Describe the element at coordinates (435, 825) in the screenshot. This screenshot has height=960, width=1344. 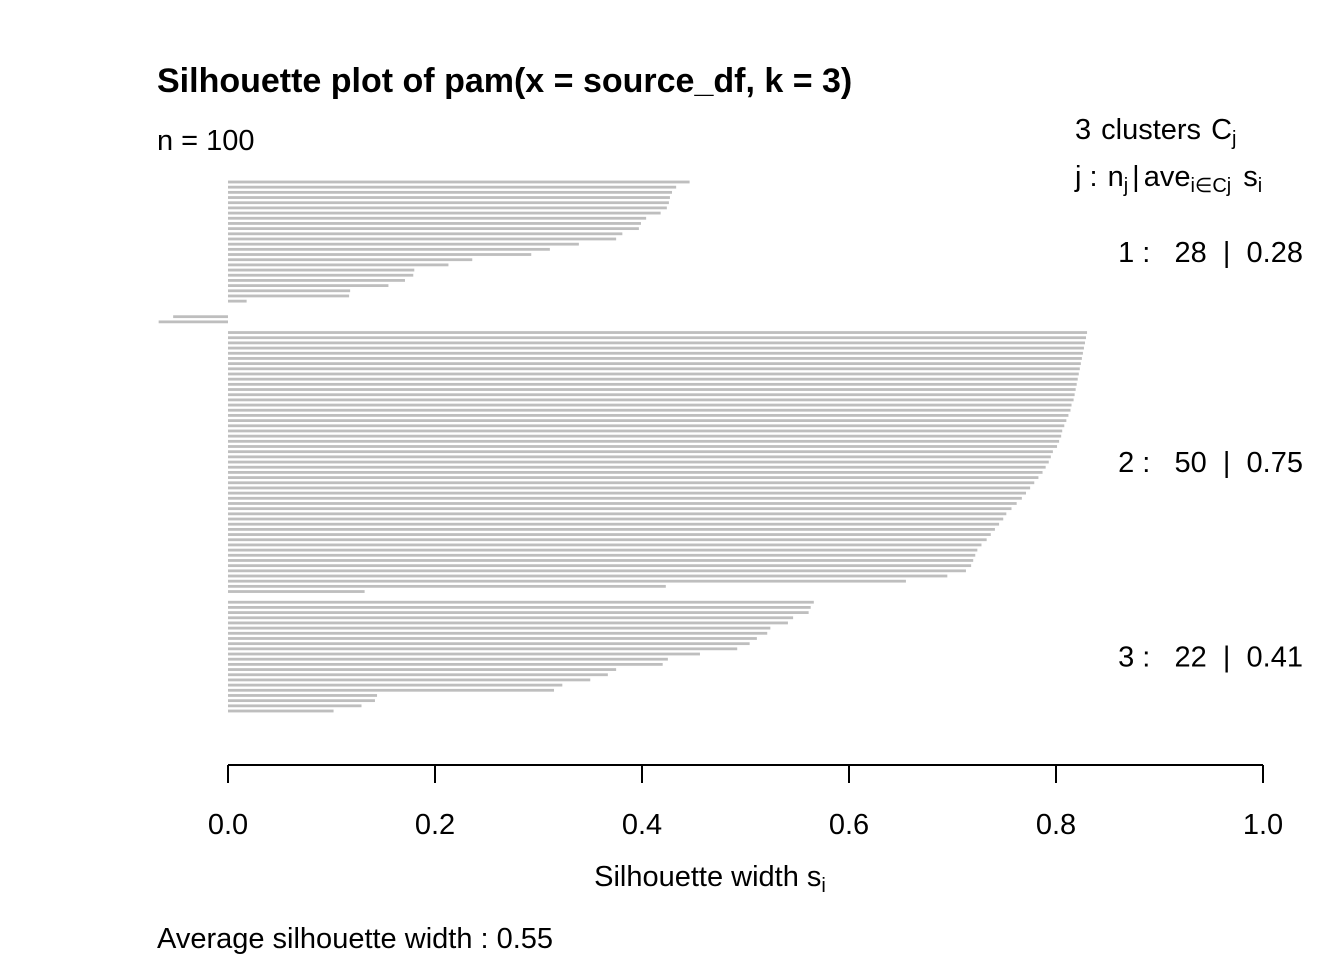
I see `x-tick-label-1: 0.2` at that location.